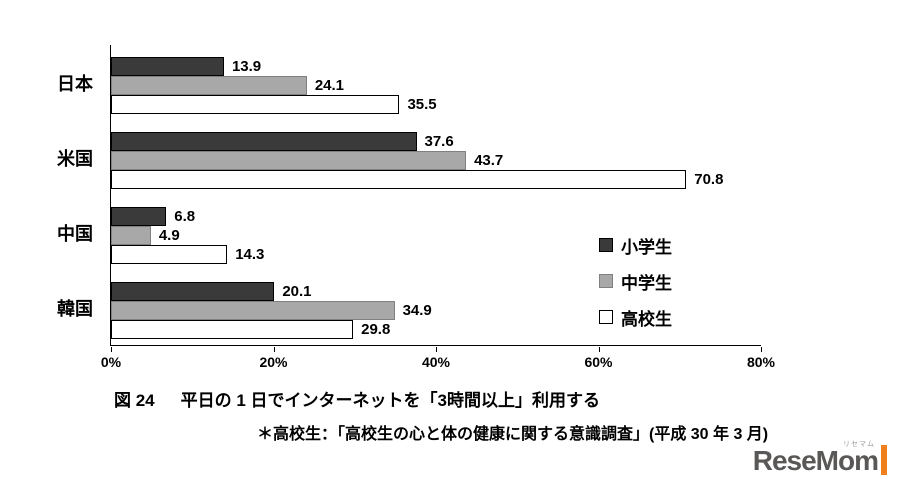 The image size is (899, 481). I want to click on category-axis: 日本 米国 中国 韓国, so click(82, 195).